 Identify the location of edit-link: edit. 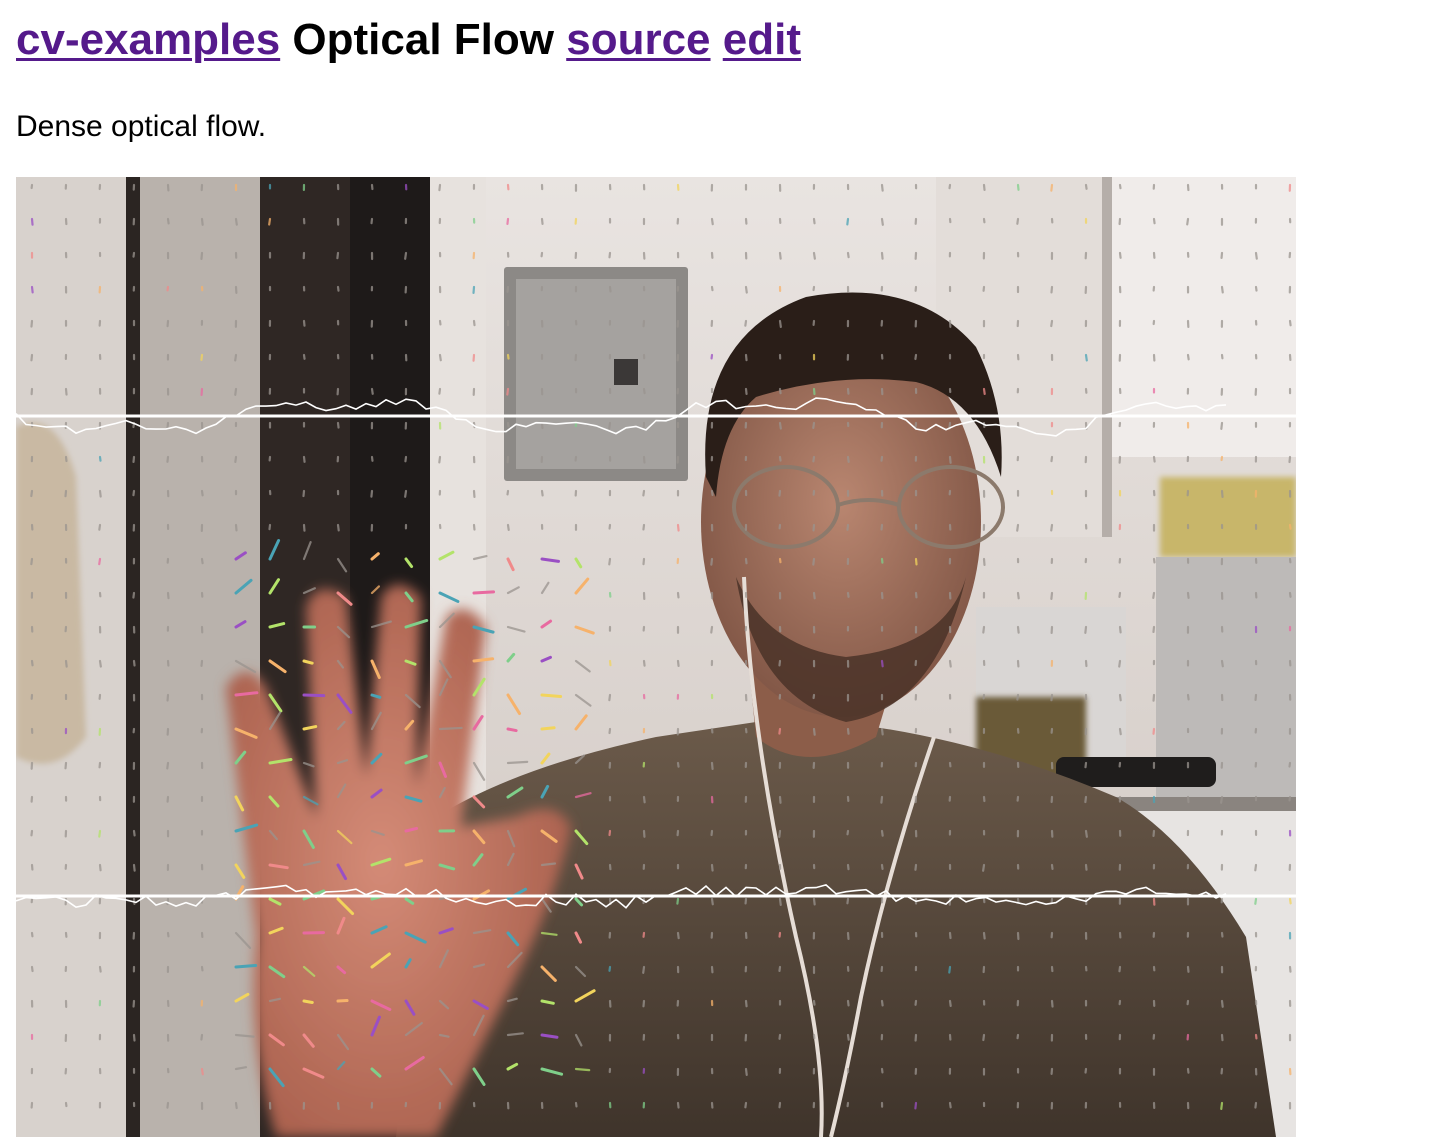
(761, 39).